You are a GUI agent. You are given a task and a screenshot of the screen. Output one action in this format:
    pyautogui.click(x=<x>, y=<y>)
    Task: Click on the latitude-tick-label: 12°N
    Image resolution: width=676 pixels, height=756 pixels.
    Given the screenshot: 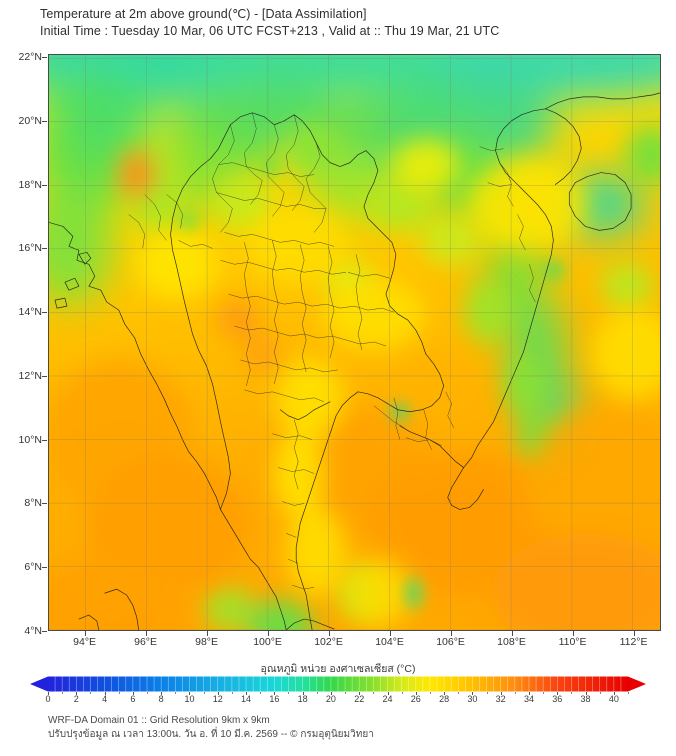 What is the action you would take?
    pyautogui.click(x=30, y=375)
    